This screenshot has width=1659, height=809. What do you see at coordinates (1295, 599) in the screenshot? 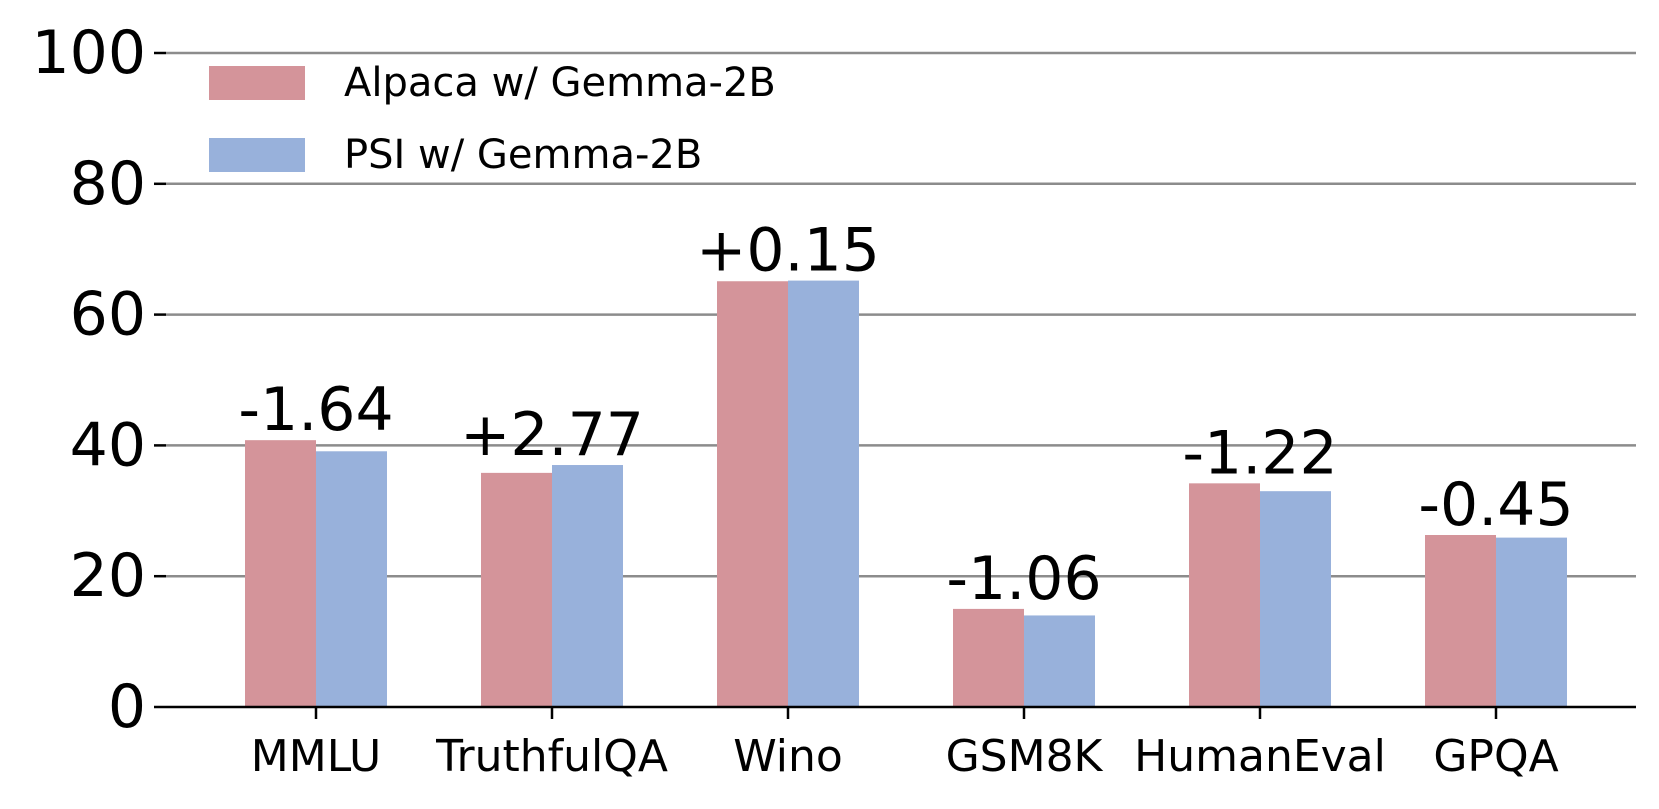
I see `bar-psi-humaneval` at bounding box center [1295, 599].